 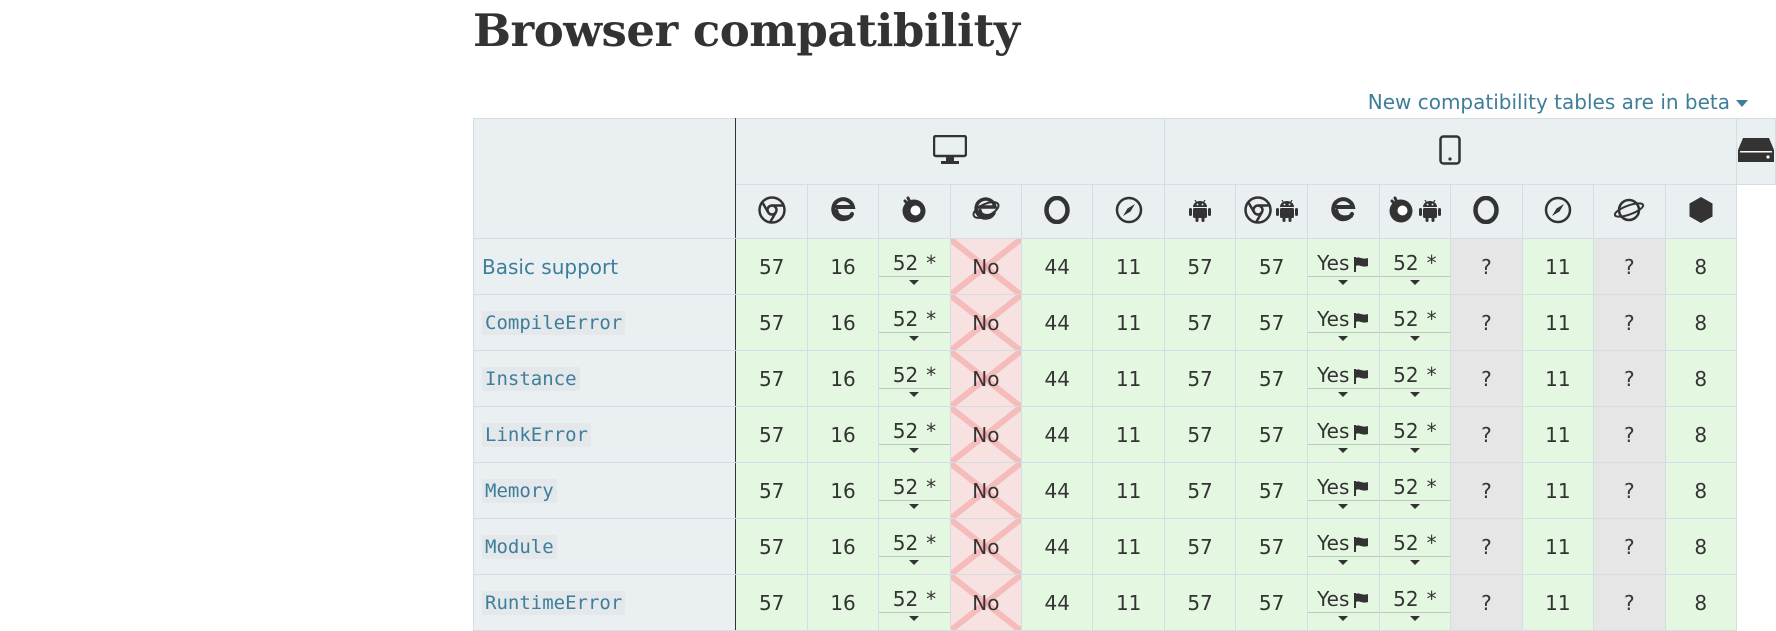 I want to click on support-value: 44, so click(x=1057, y=378).